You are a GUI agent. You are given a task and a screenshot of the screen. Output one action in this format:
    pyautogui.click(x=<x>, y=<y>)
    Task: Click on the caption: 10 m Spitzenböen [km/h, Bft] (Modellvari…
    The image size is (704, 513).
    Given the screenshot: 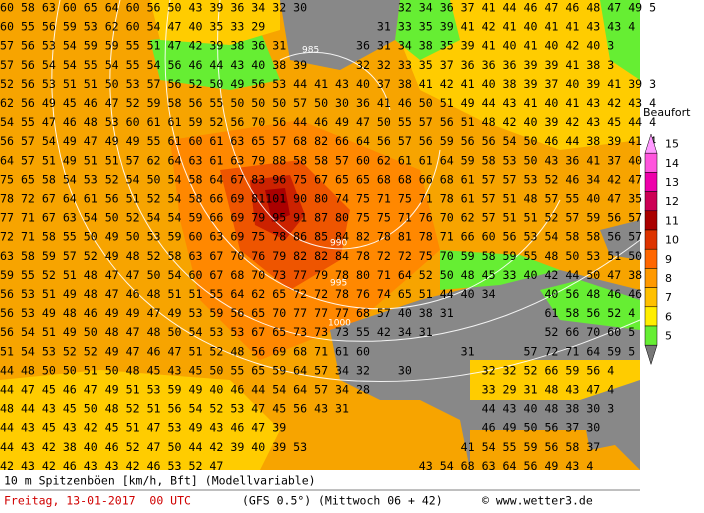 What is the action you would take?
    pyautogui.click(x=160, y=481)
    